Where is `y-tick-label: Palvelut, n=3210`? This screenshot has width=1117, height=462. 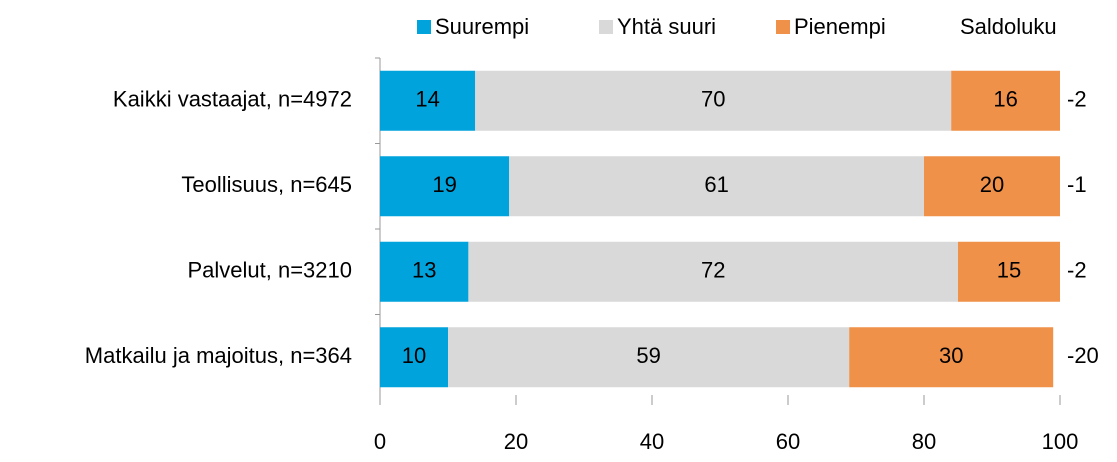
y-tick-label: Palvelut, n=3210 is located at coordinates (269, 270).